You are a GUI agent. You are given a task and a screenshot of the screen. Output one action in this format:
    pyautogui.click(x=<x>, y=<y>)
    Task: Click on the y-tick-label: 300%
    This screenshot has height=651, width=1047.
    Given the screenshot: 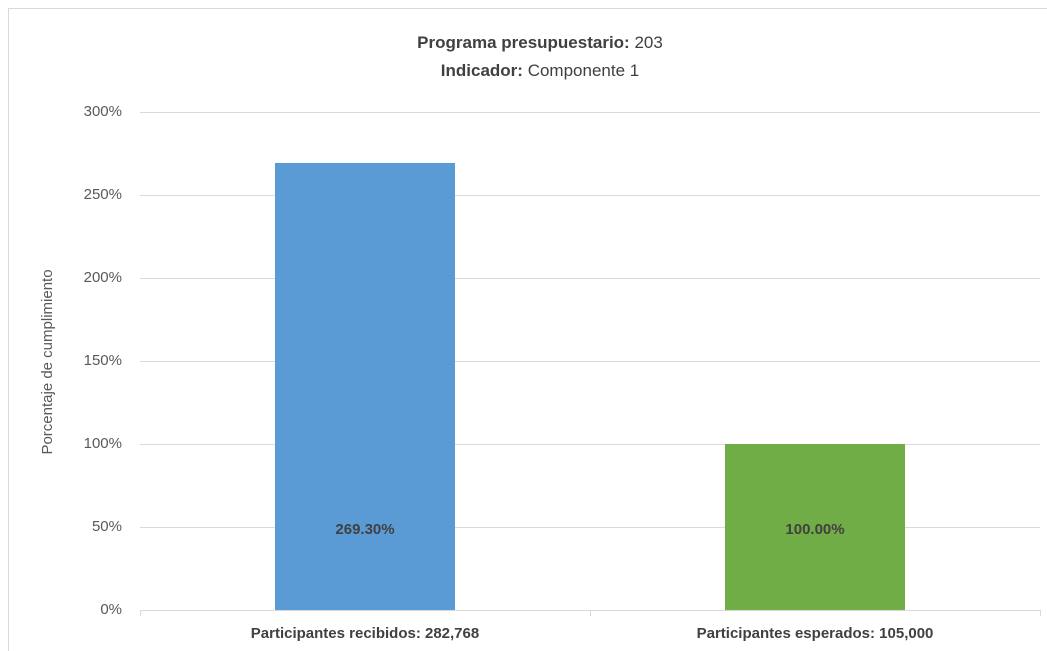 What is the action you would take?
    pyautogui.click(x=103, y=111)
    